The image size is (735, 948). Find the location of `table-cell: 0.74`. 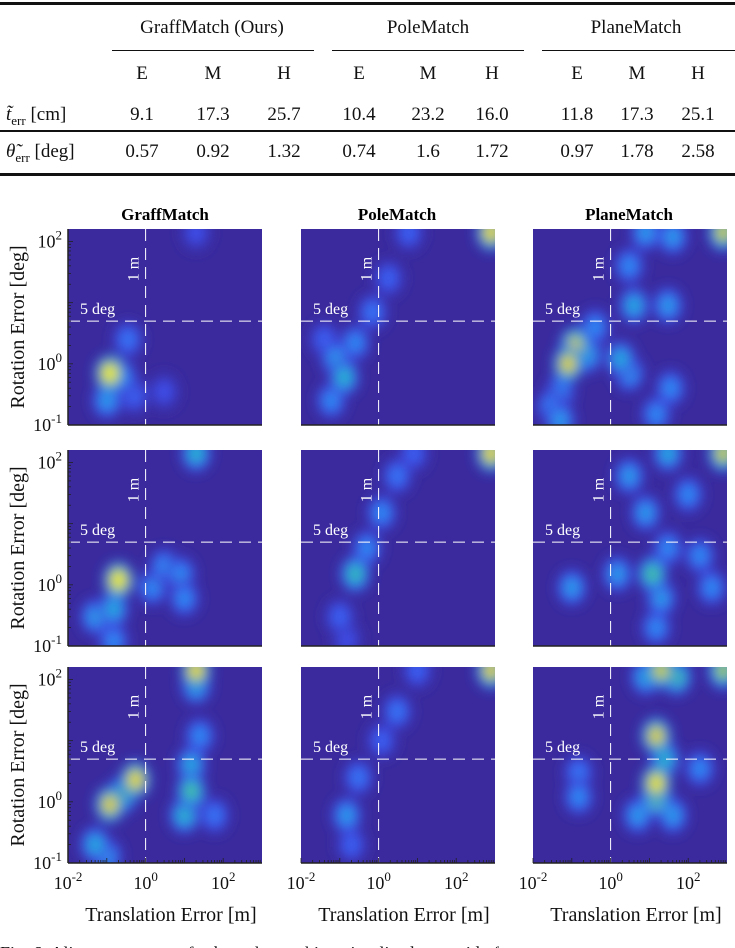

table-cell: 0.74 is located at coordinates (359, 151).